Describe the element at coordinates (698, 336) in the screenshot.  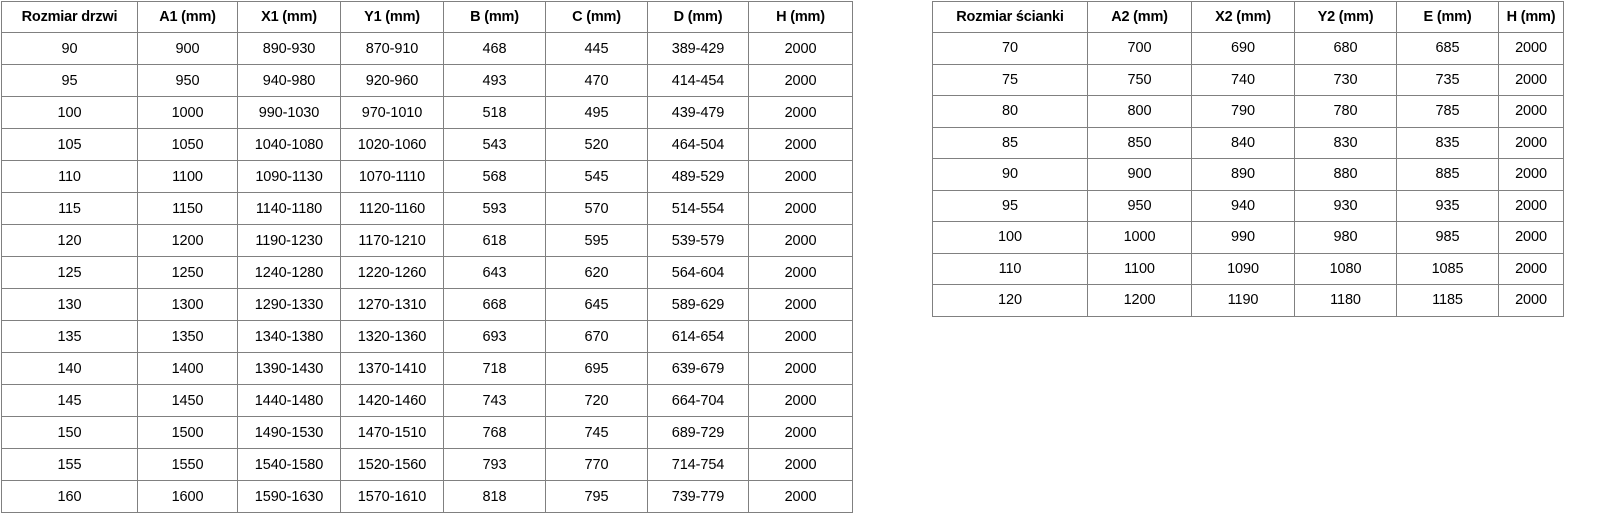
I see `table-cell: 614-654` at that location.